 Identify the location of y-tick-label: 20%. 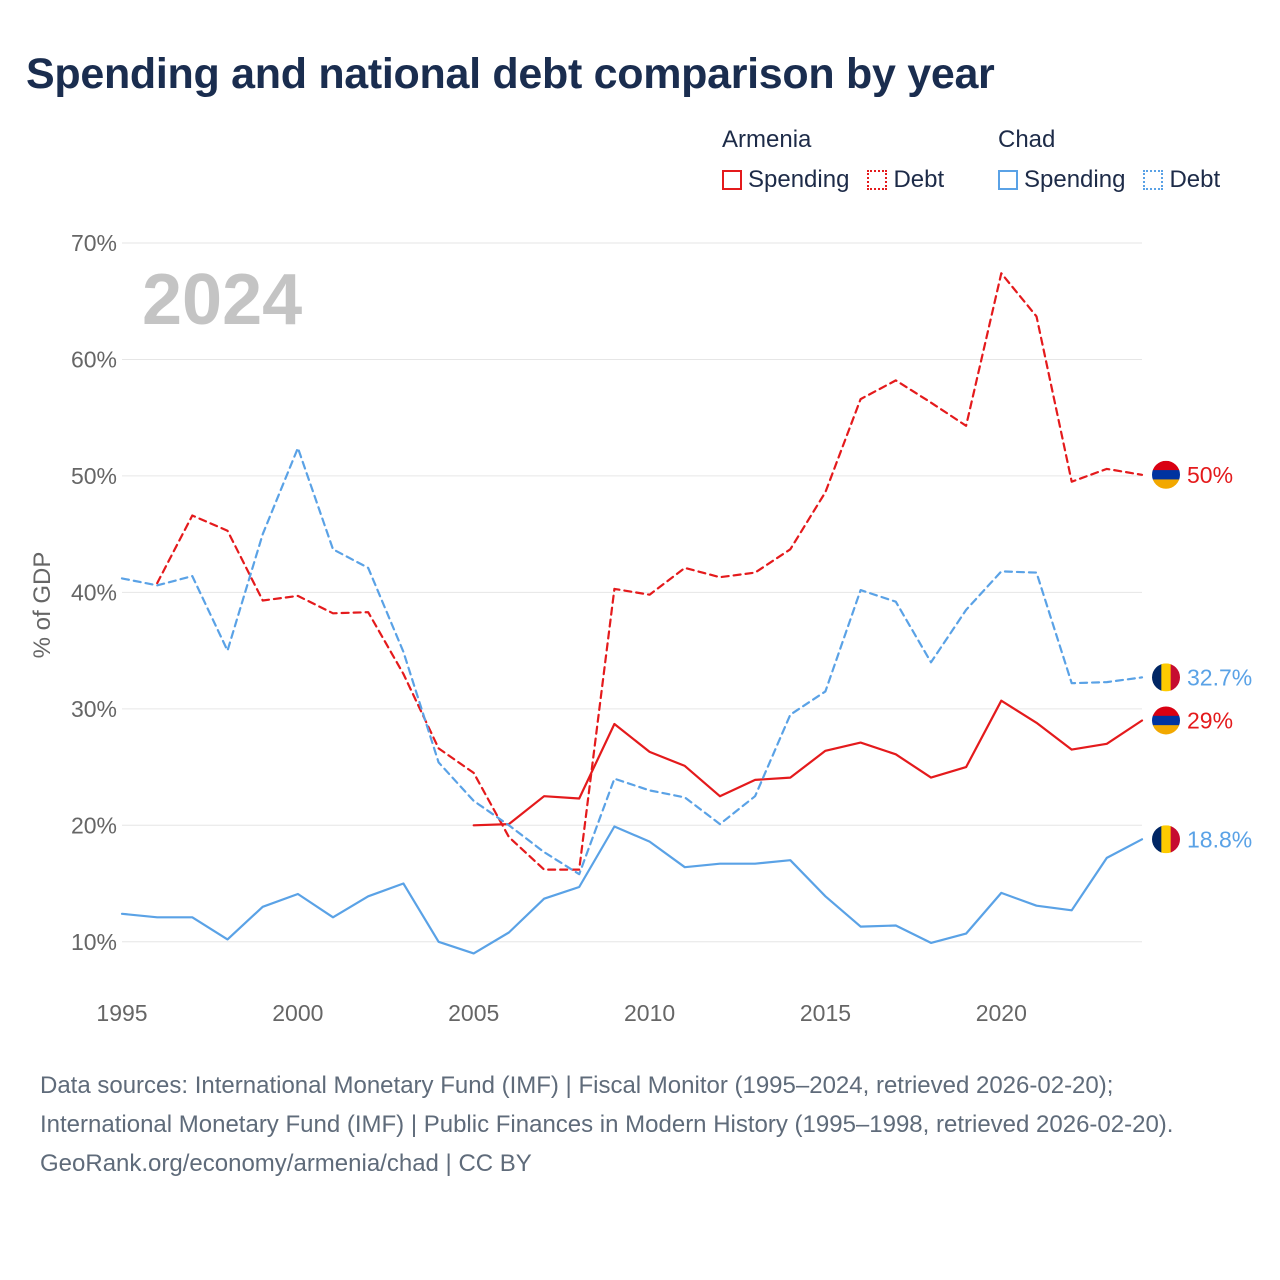
(94, 825).